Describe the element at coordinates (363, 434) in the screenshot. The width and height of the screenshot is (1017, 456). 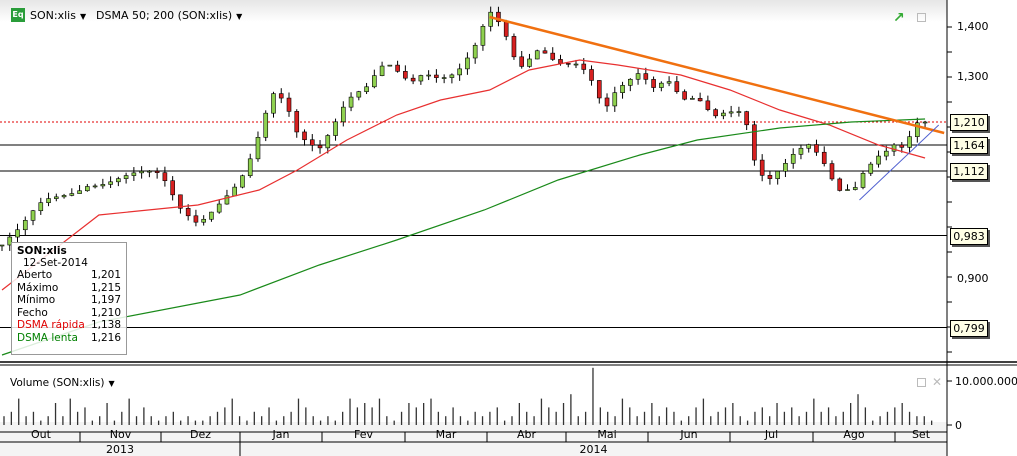
I see `month-label: Fev` at that location.